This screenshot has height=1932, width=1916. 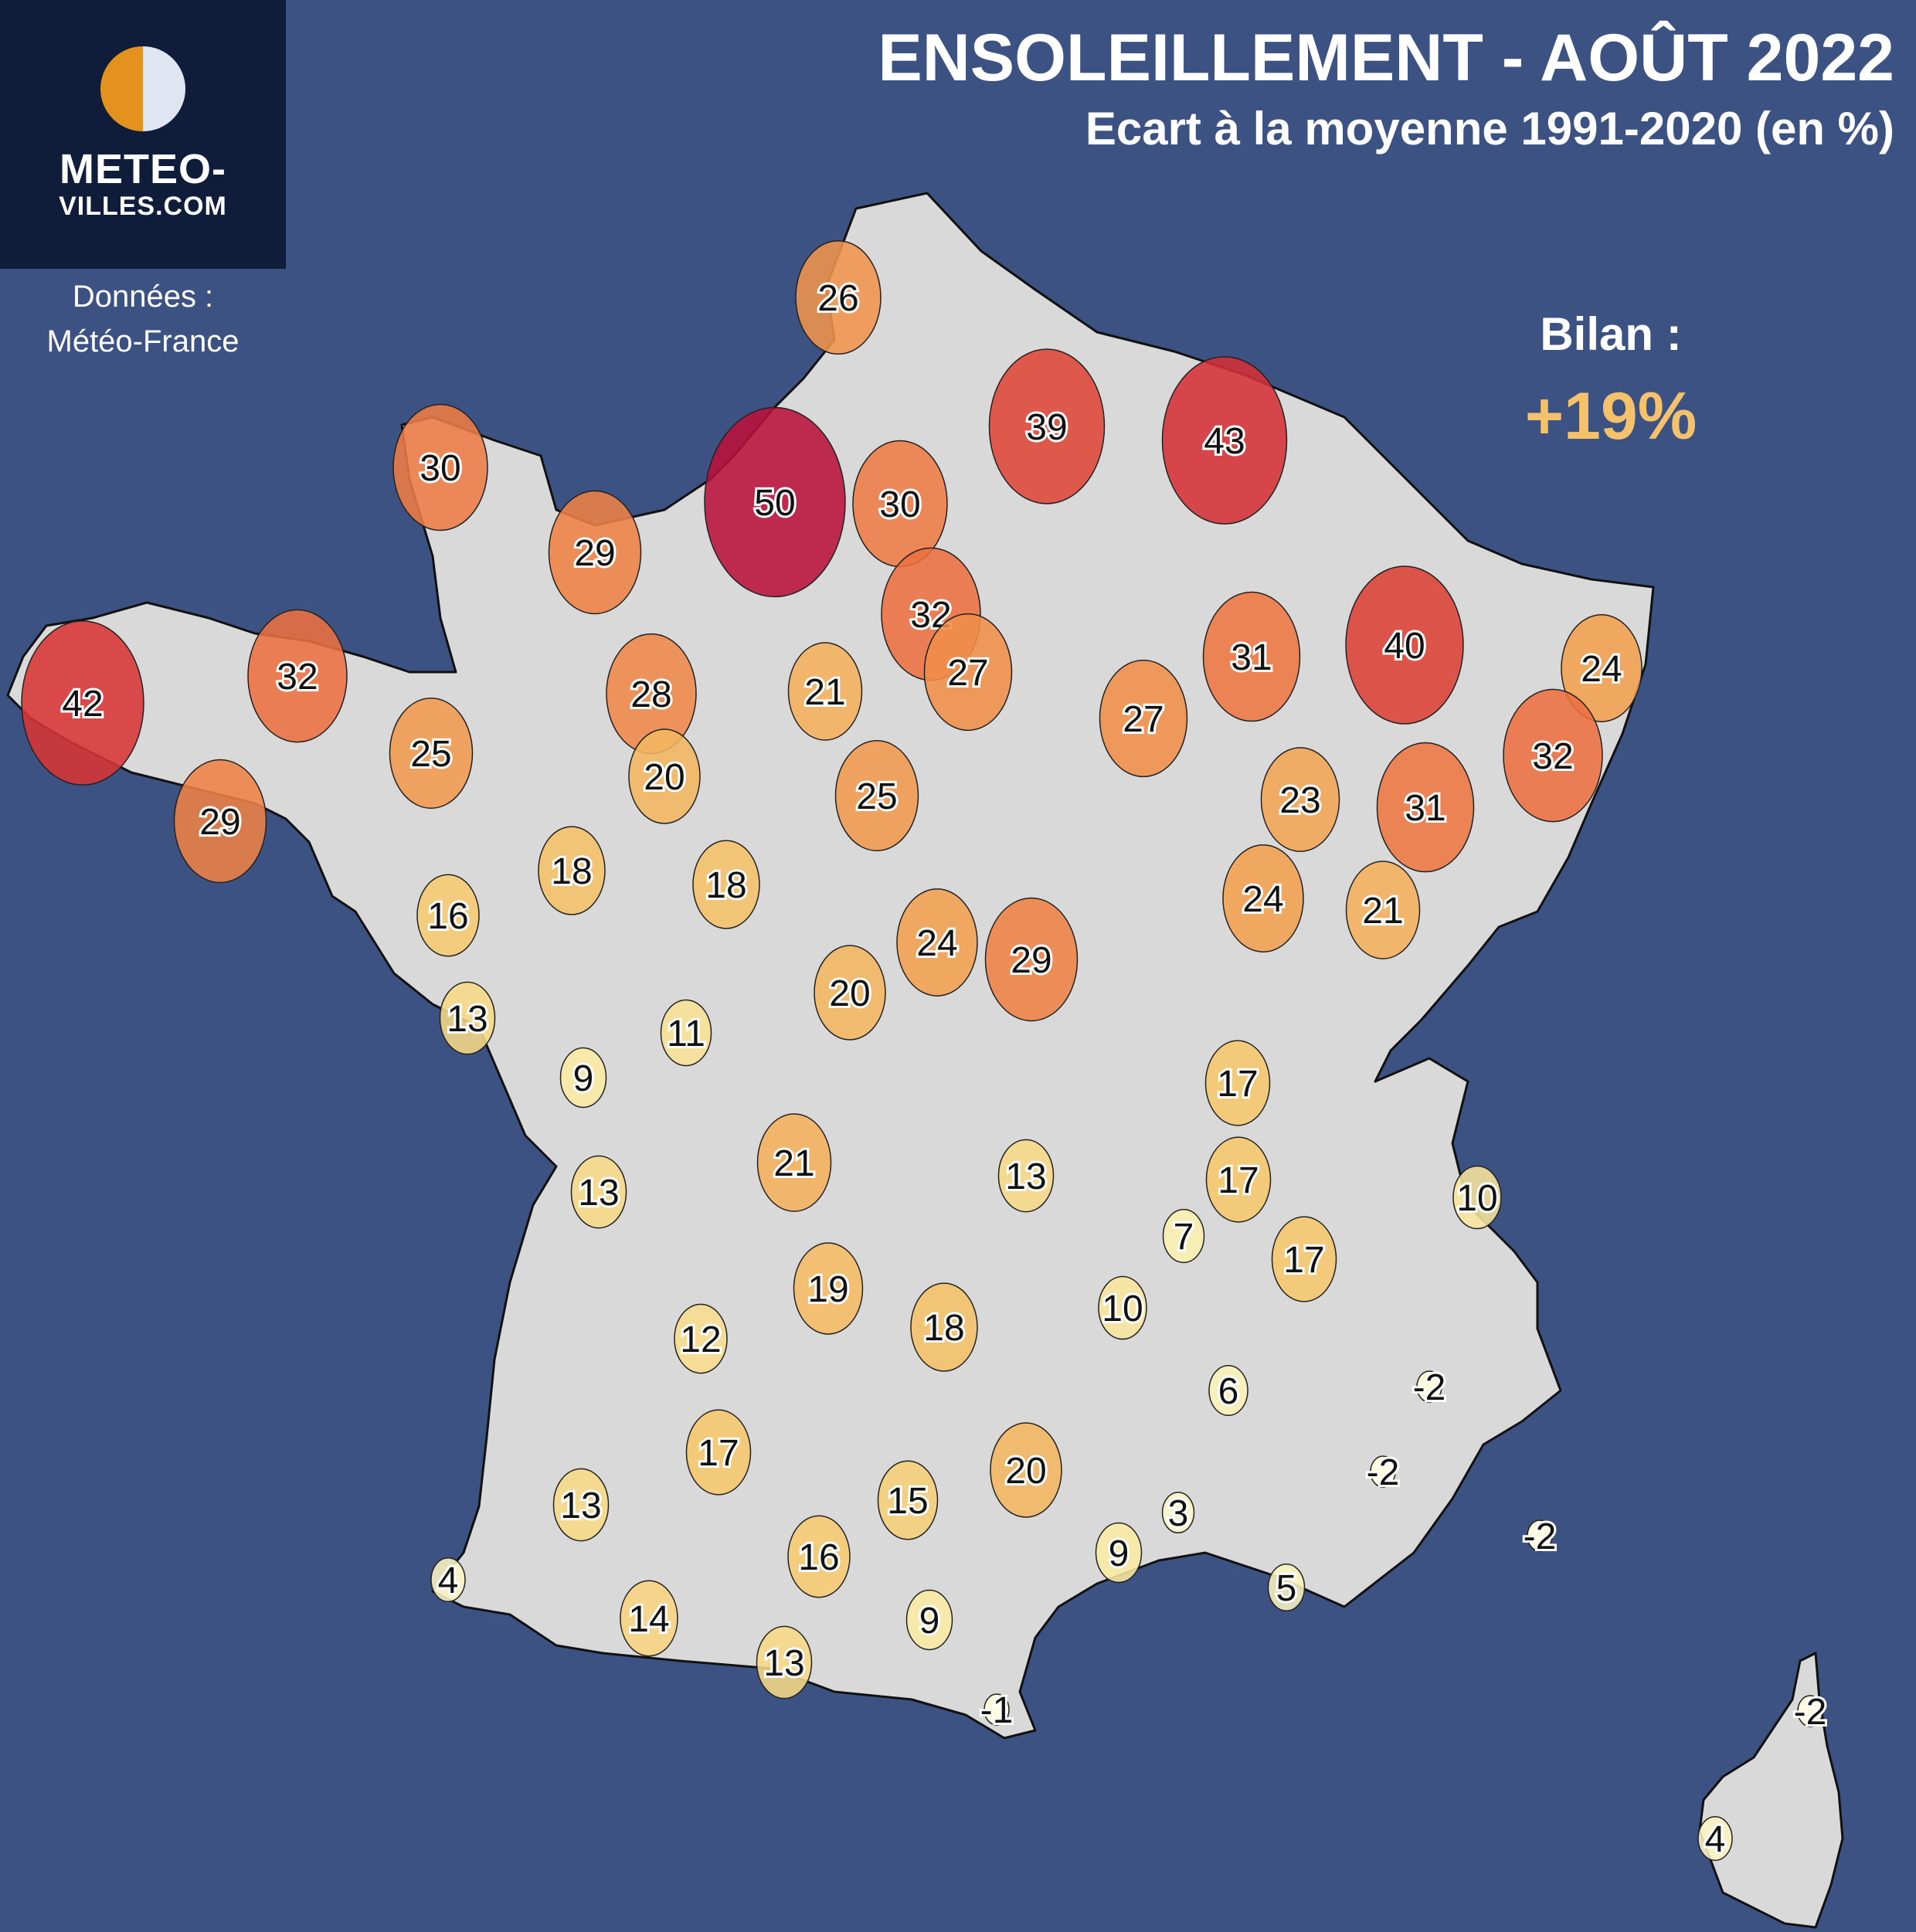 What do you see at coordinates (686, 1033) in the screenshot?
I see `station-33: 11` at bounding box center [686, 1033].